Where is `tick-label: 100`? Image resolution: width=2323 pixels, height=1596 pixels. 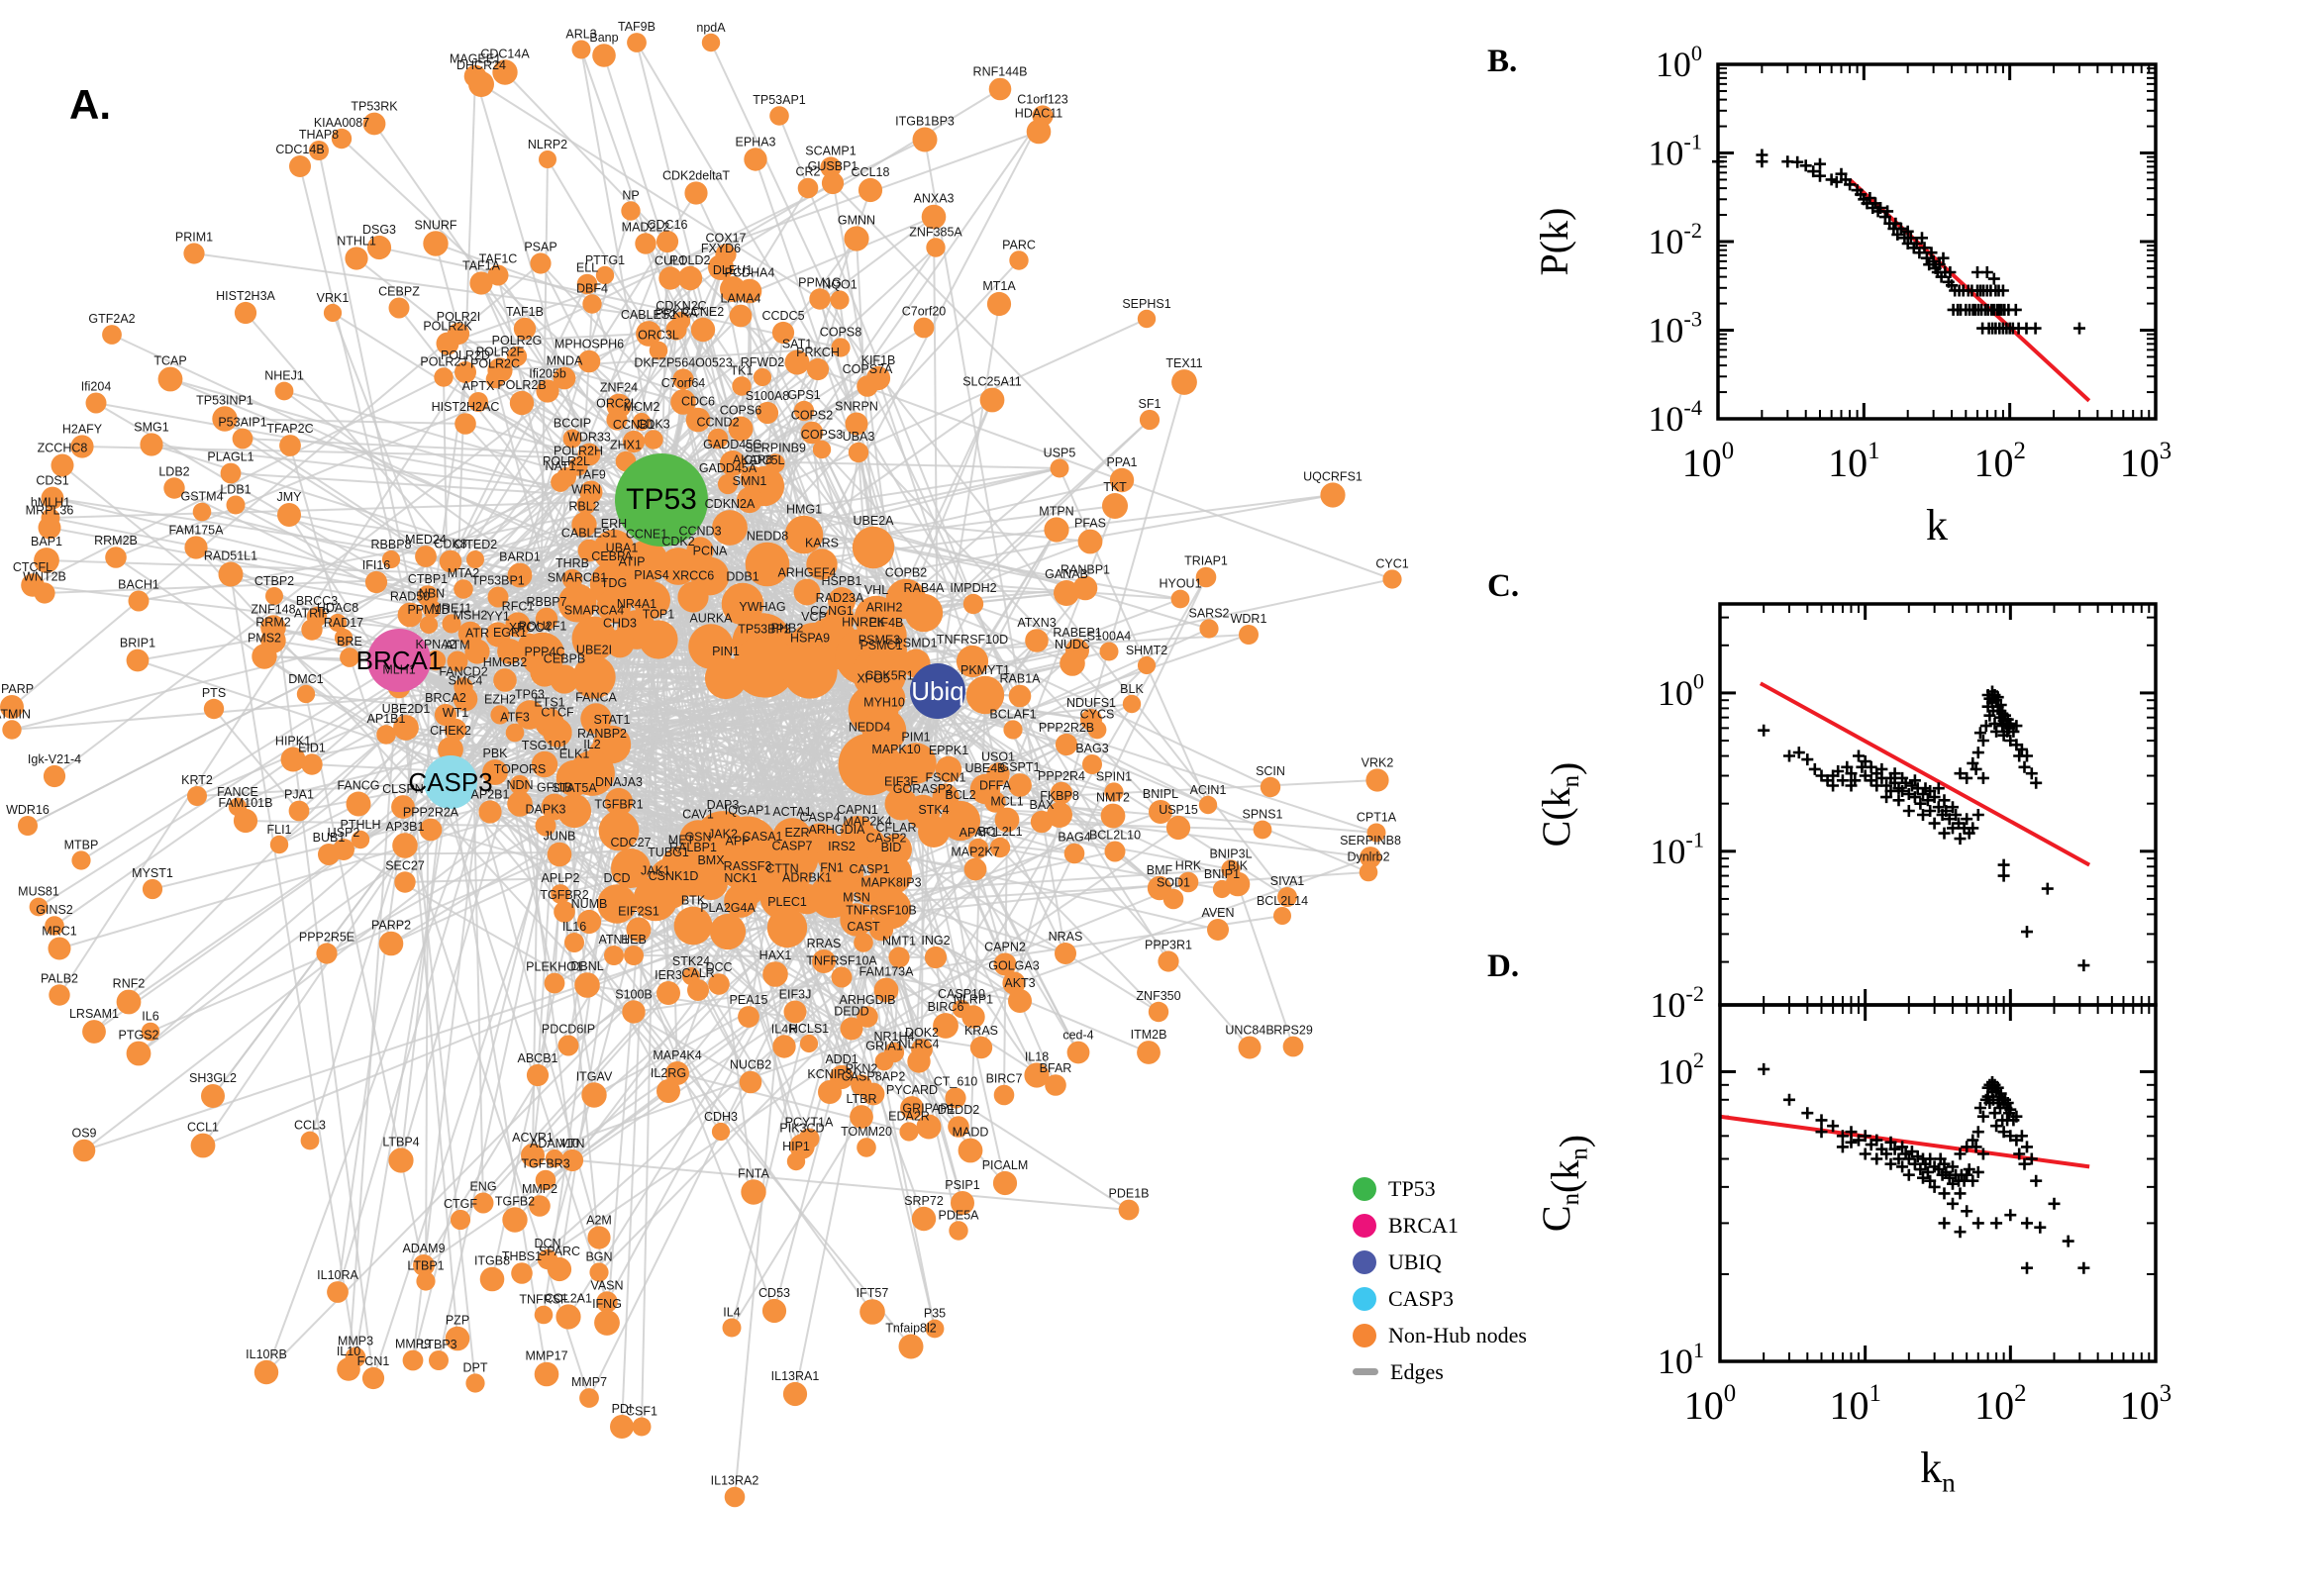 tick-label: 100 is located at coordinates (1710, 1404).